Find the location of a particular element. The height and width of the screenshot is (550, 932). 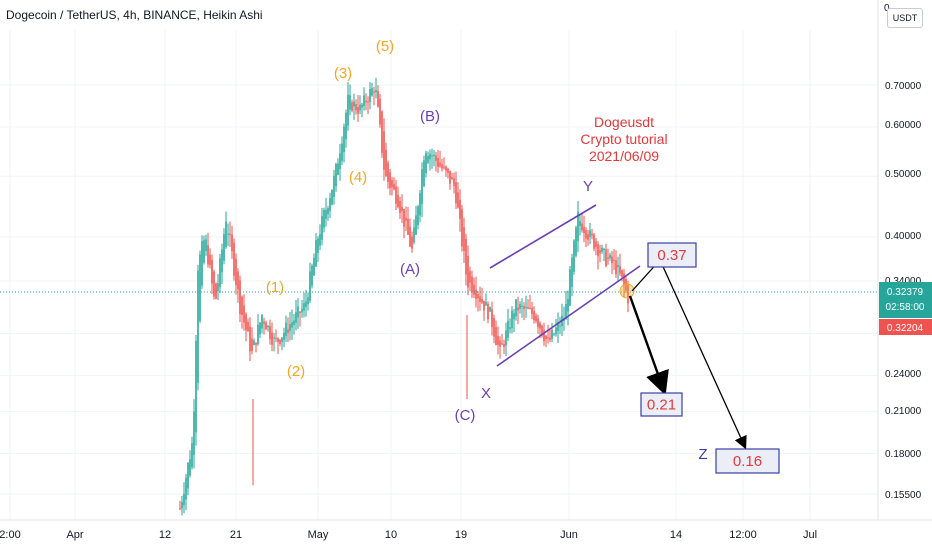

target-label: 0.16 is located at coordinates (747, 461).